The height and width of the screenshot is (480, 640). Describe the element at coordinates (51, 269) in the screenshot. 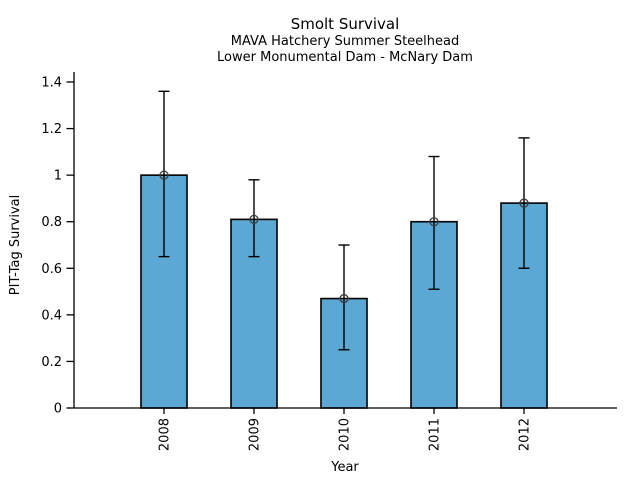

I see `y-tick-label-0.6: 0.6` at that location.